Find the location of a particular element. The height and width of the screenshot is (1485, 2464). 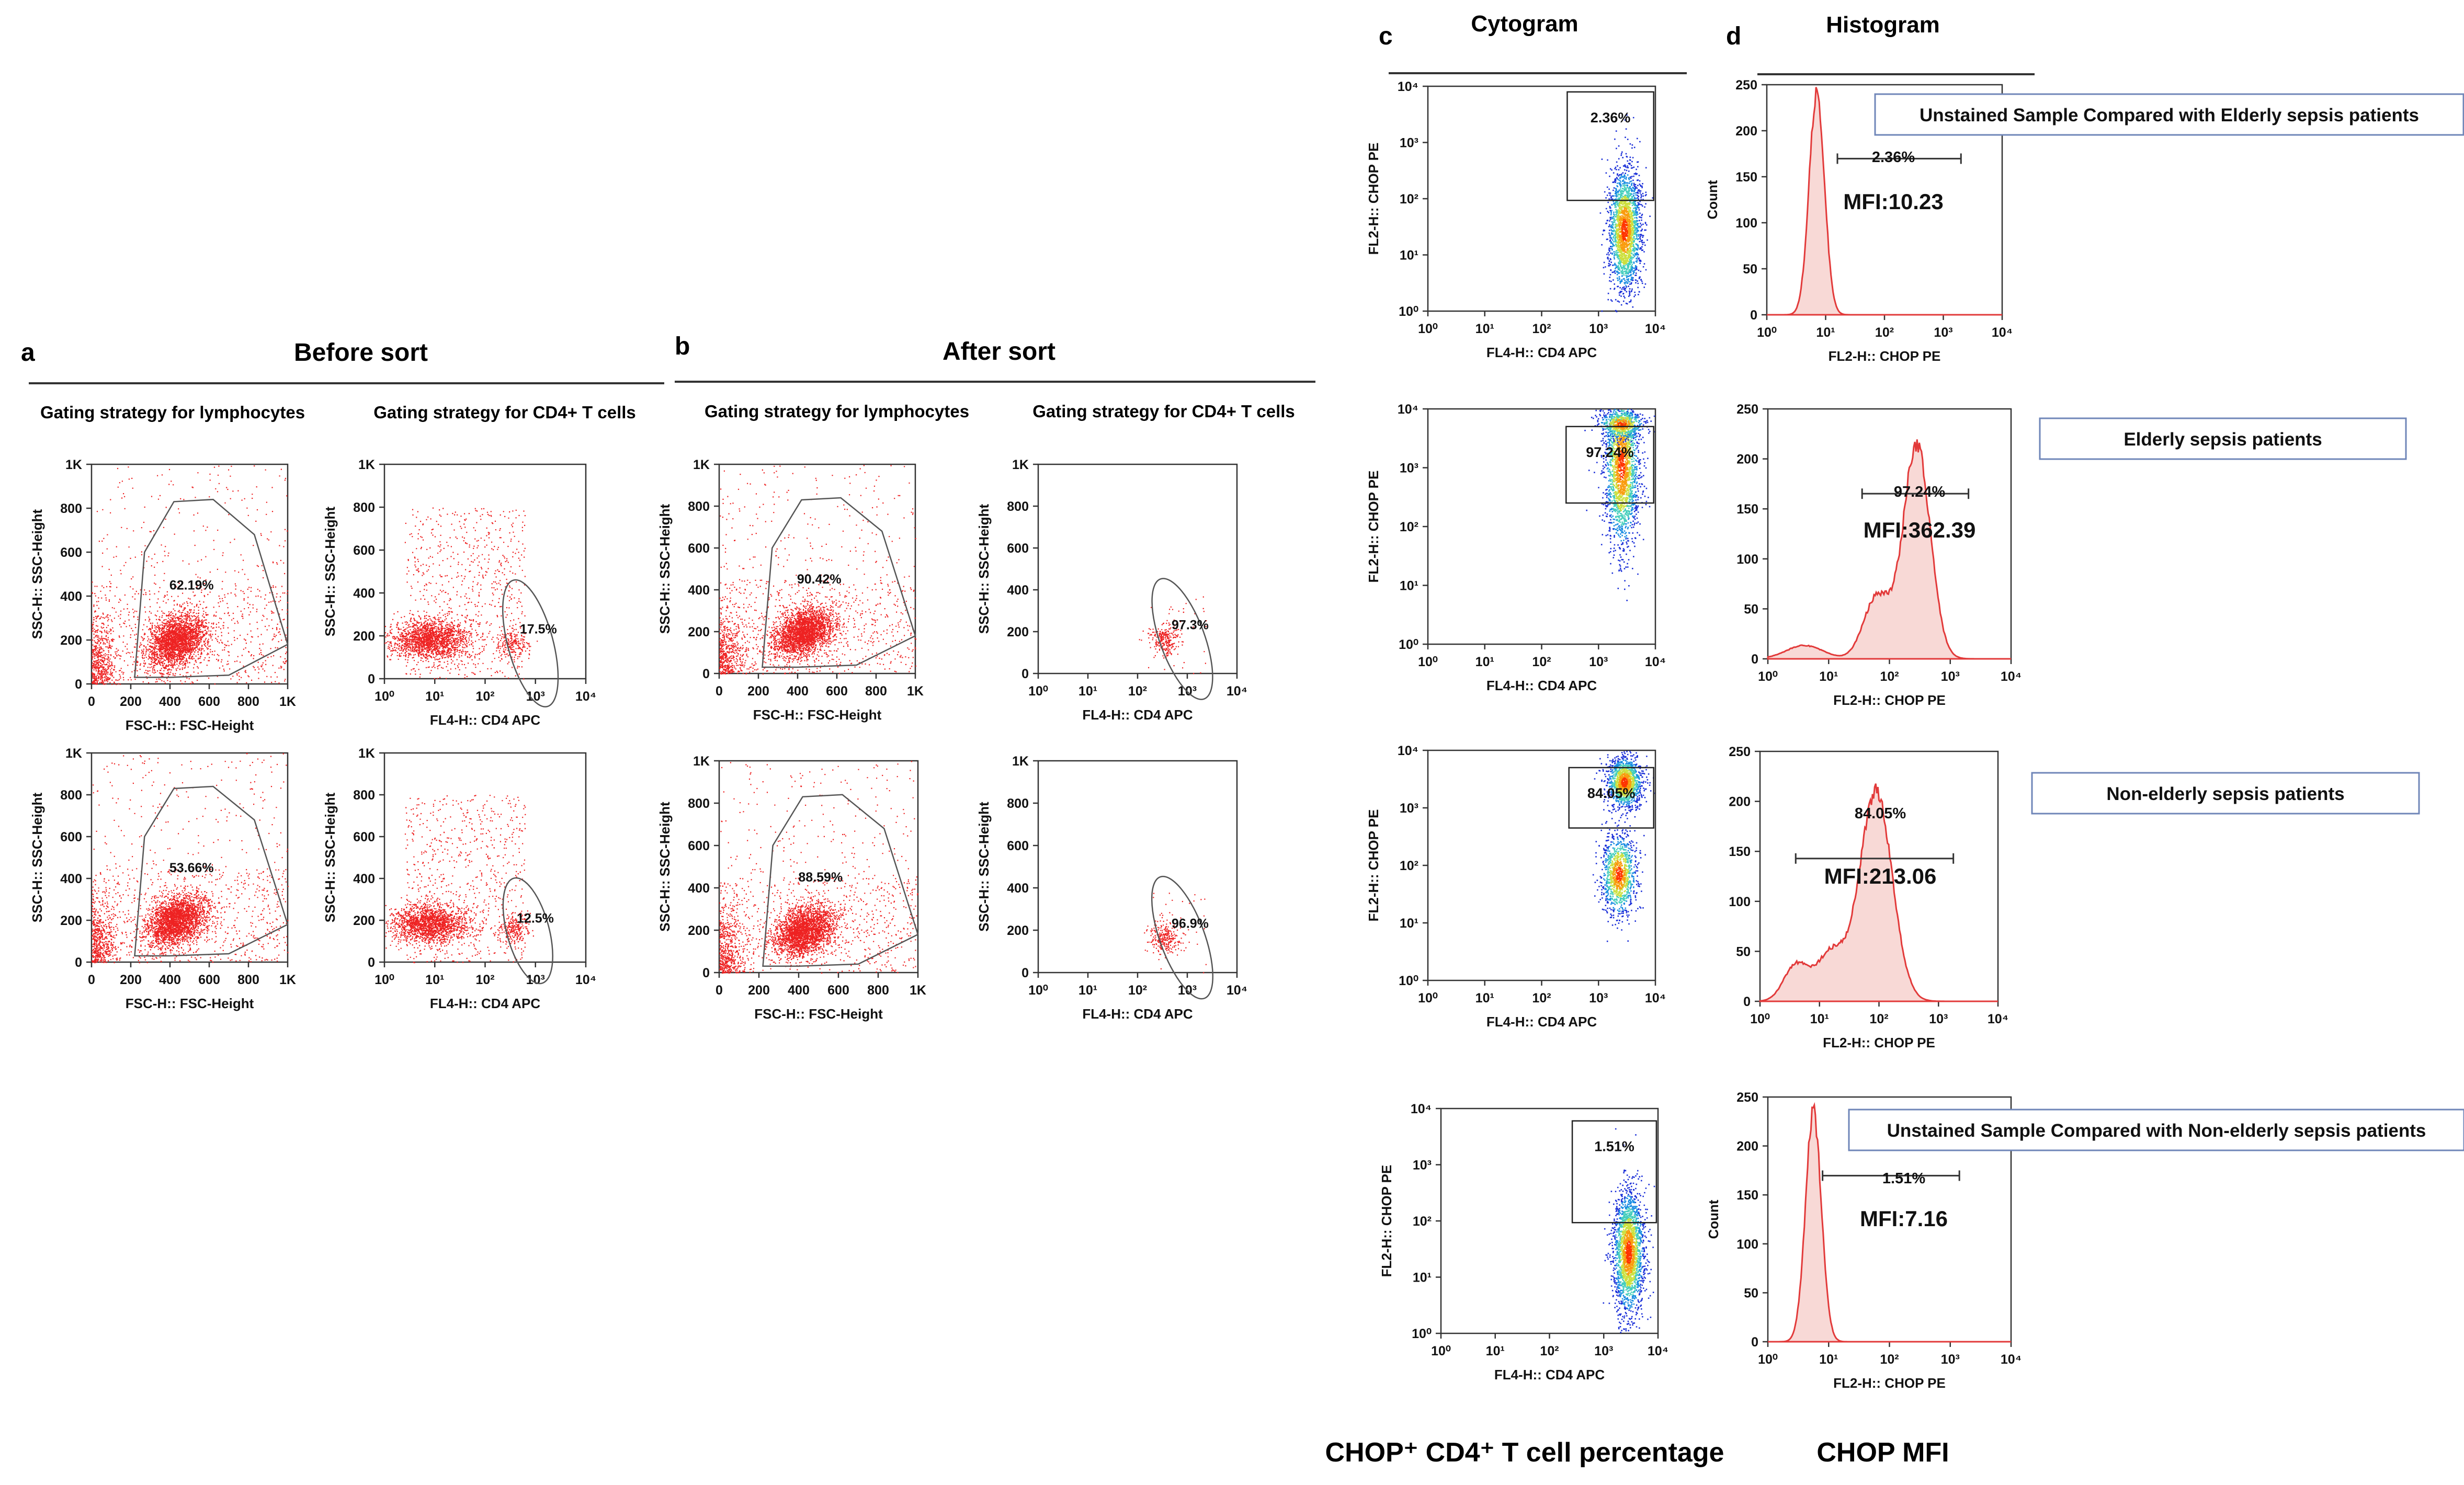

c2-x-tick-label: 10⁰ is located at coordinates (1428, 662).